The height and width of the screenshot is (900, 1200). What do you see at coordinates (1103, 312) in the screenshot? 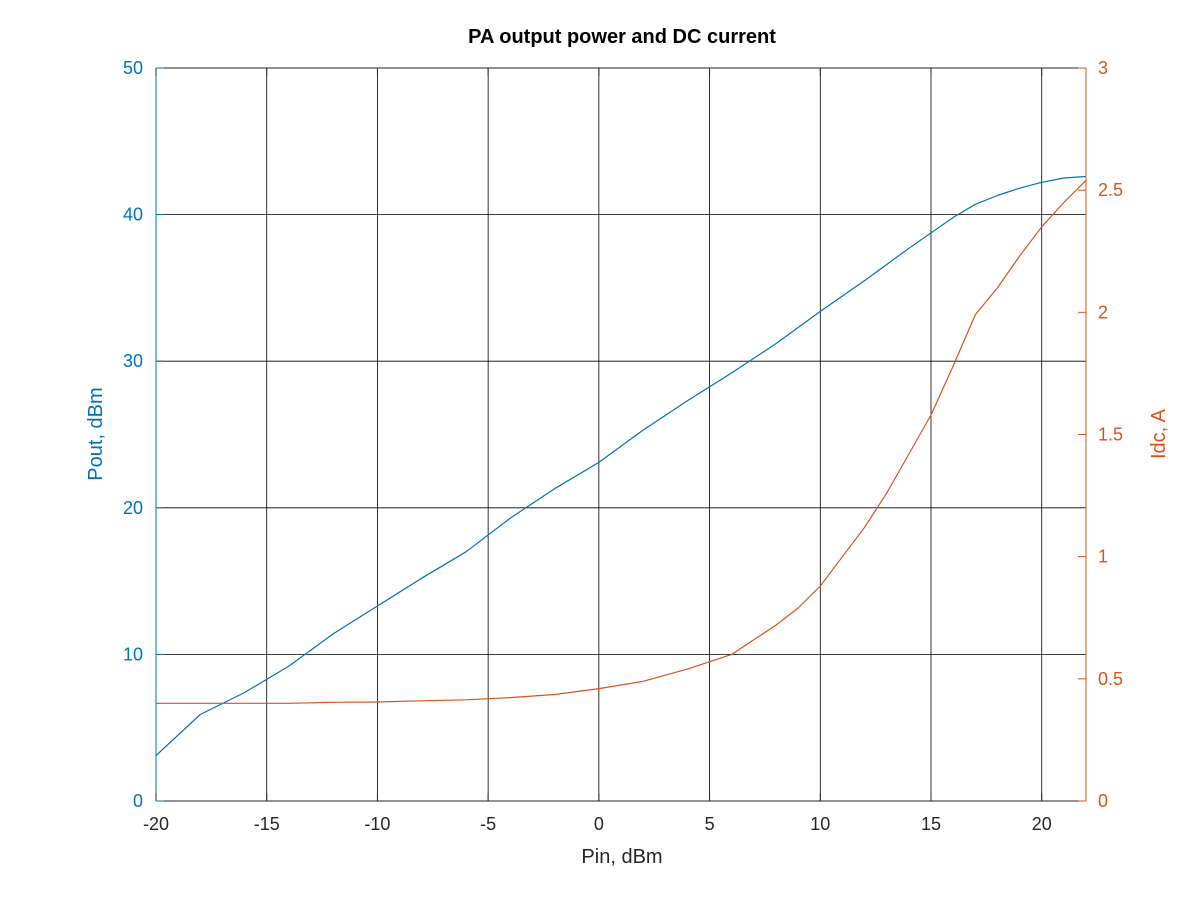
I see `y-right-tick-label: 2` at bounding box center [1103, 312].